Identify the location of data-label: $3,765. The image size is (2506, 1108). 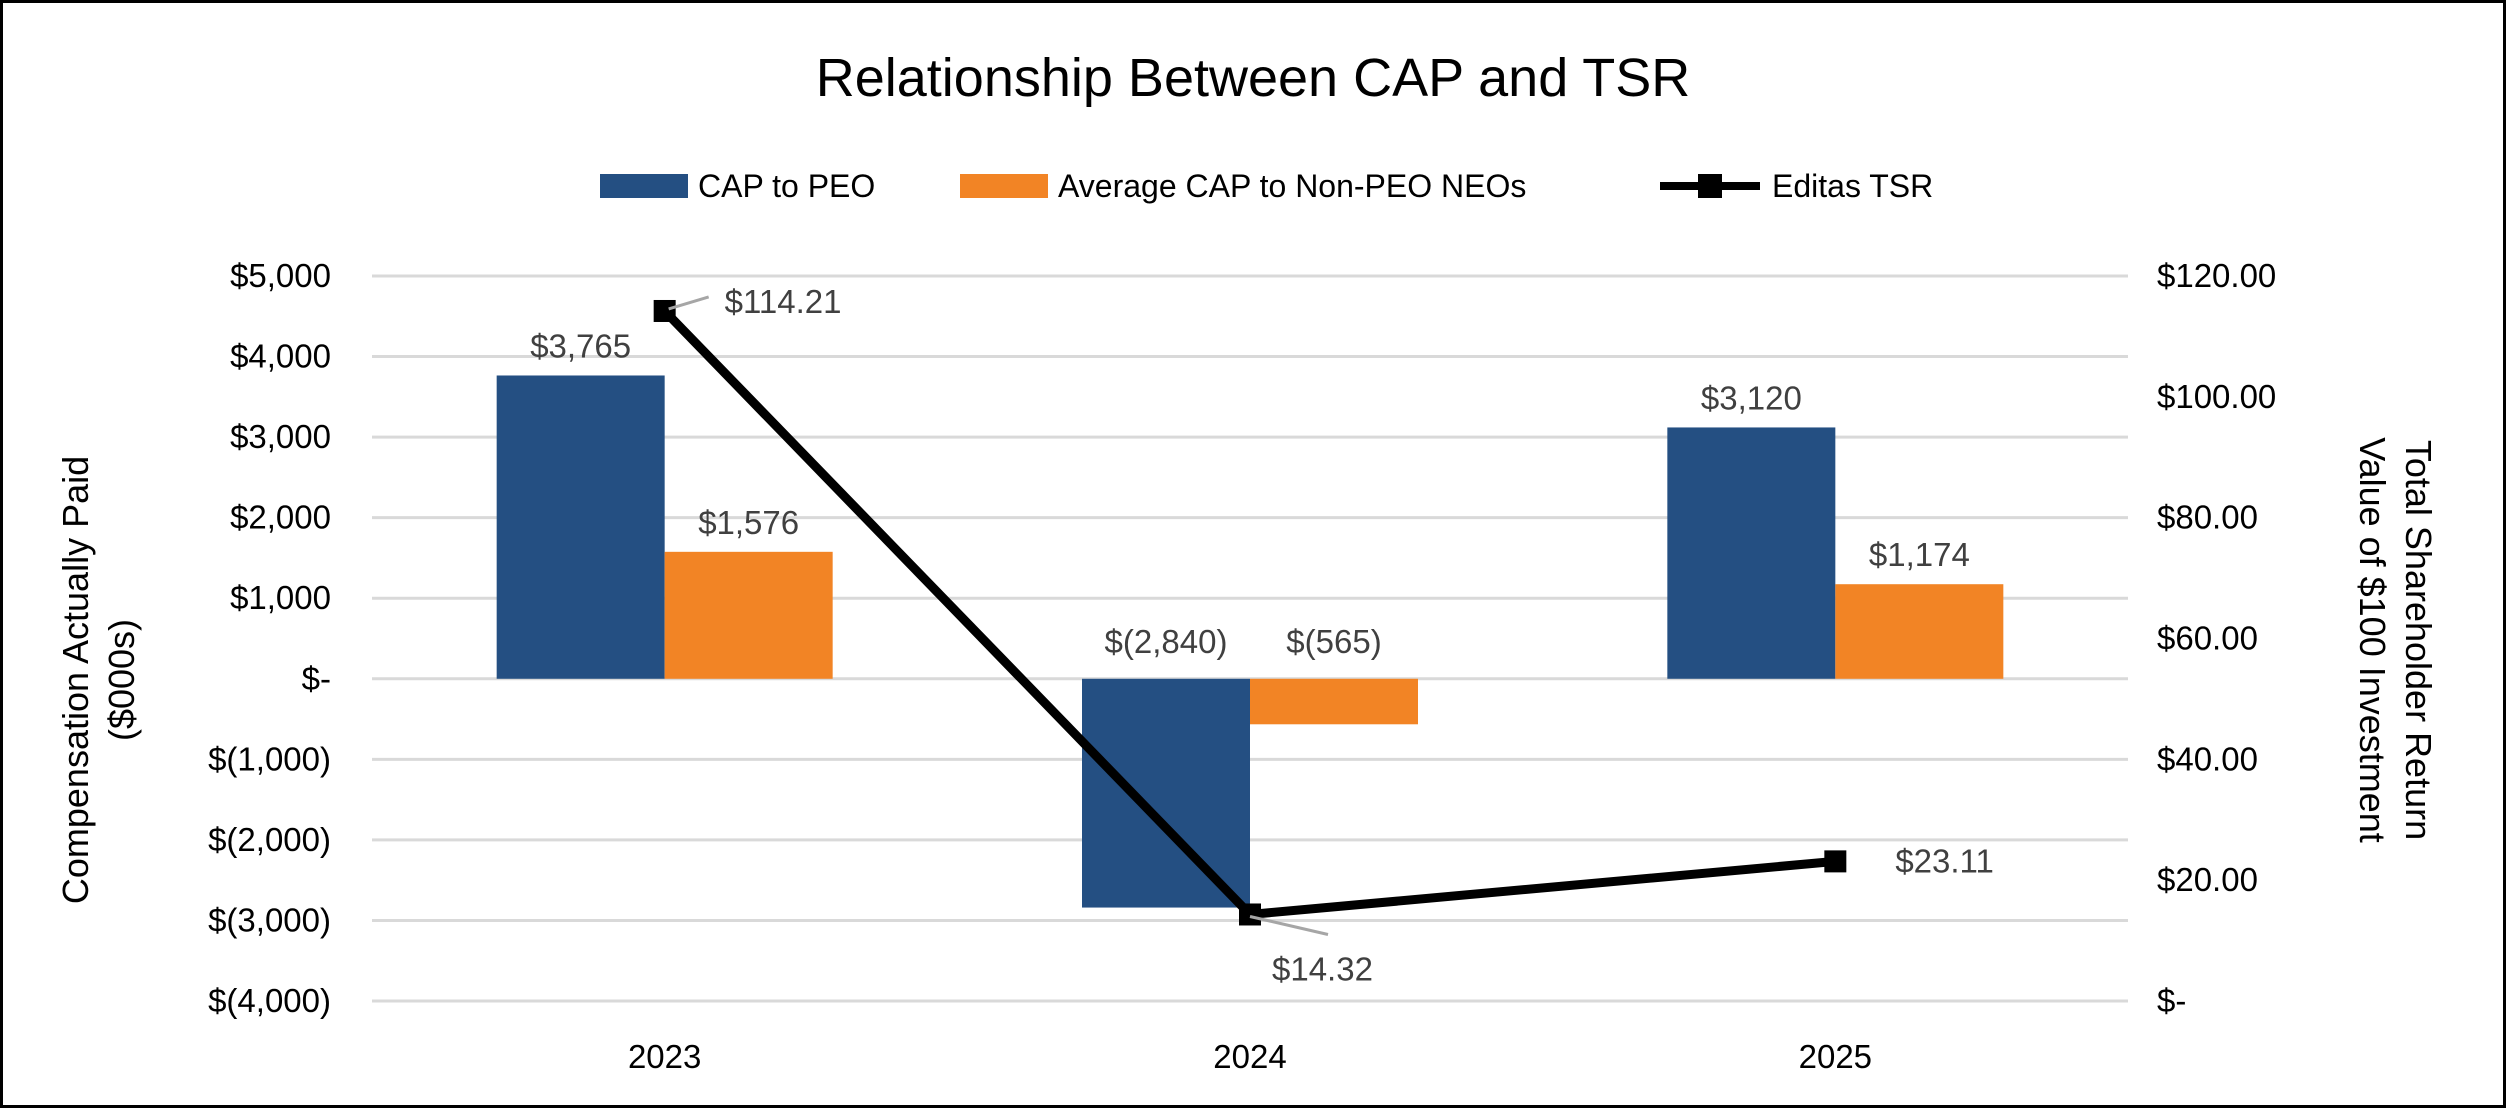
(580, 345).